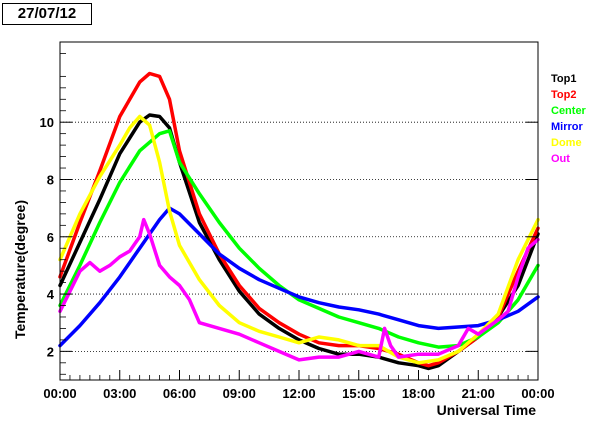  I want to click on y-tick-label: 8, so click(50, 179).